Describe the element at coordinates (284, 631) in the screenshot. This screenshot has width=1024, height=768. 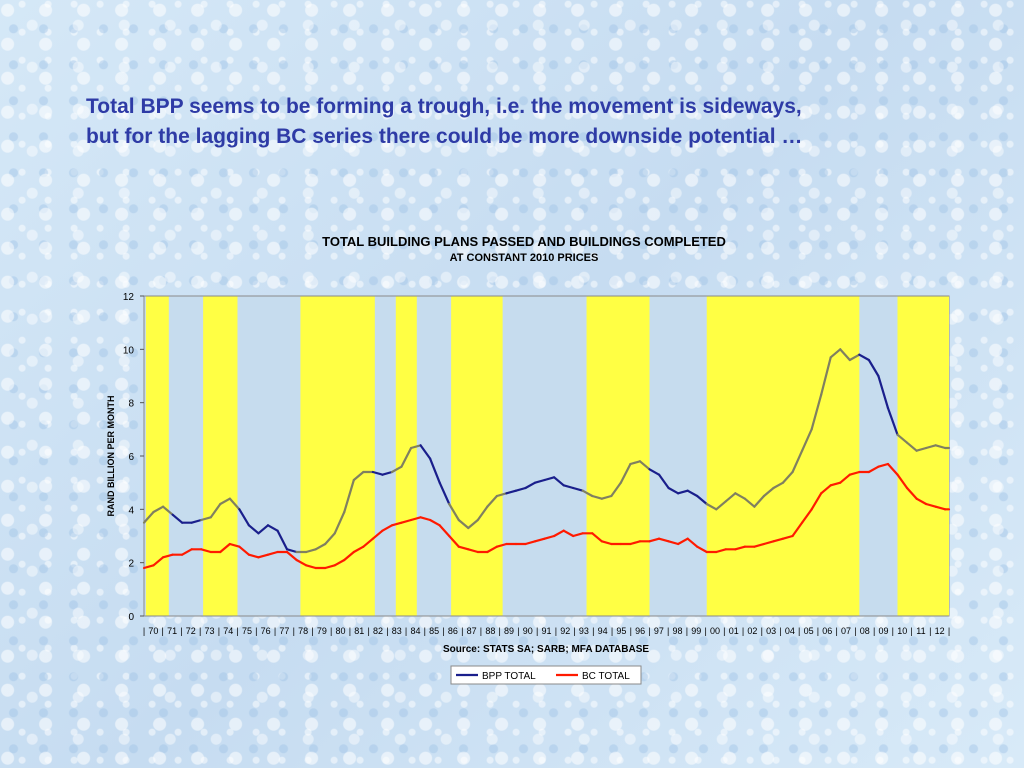
I see `x-tick-label: 77` at that location.